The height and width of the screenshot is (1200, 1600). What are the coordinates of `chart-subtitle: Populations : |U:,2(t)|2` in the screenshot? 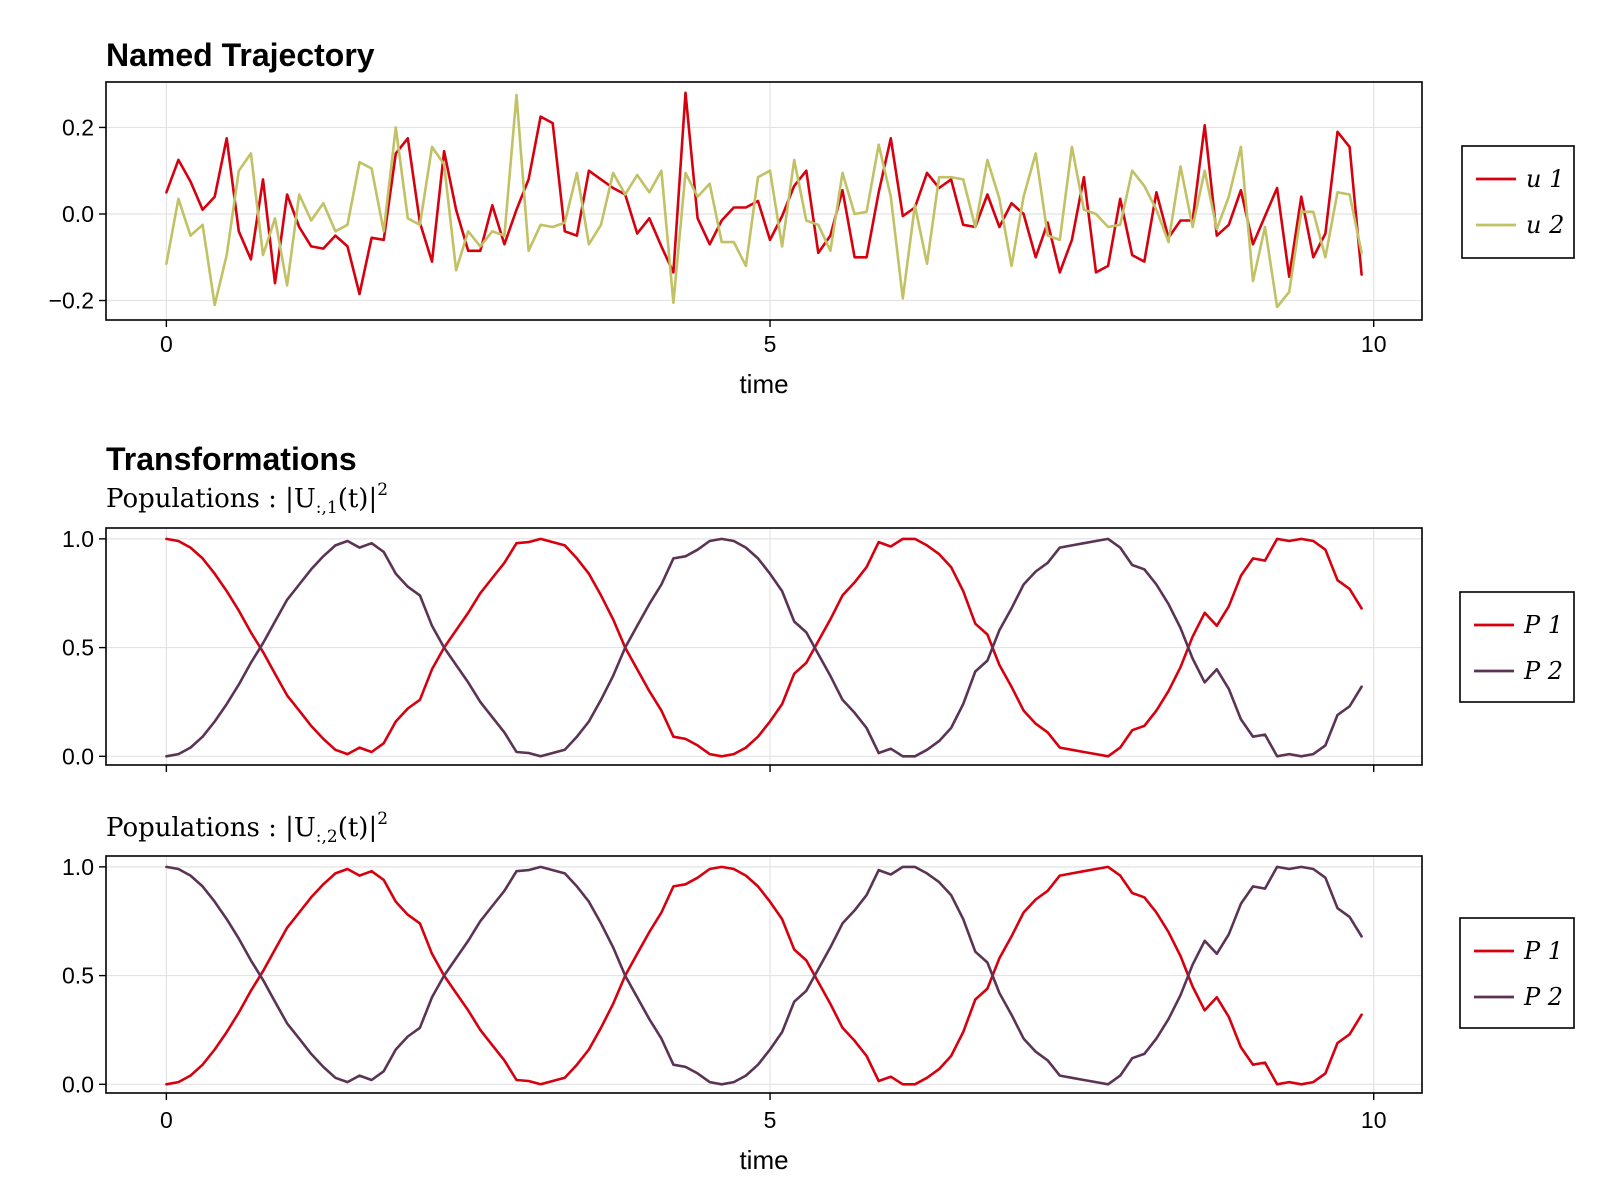 It's located at (247, 828).